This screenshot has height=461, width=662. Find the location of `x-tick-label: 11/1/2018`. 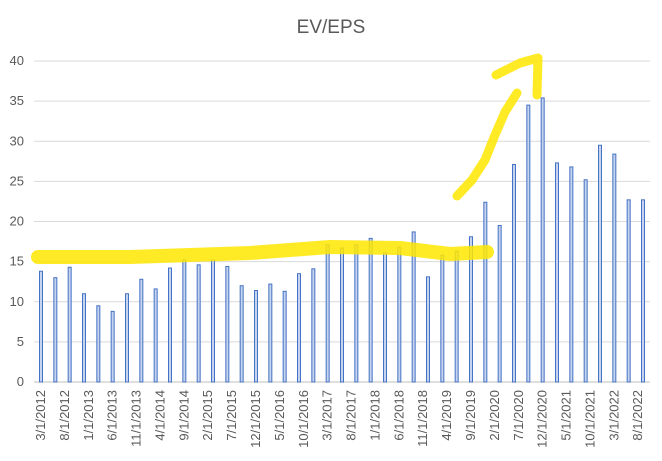

x-tick-label: 11/1/2018 is located at coordinates (422, 418).